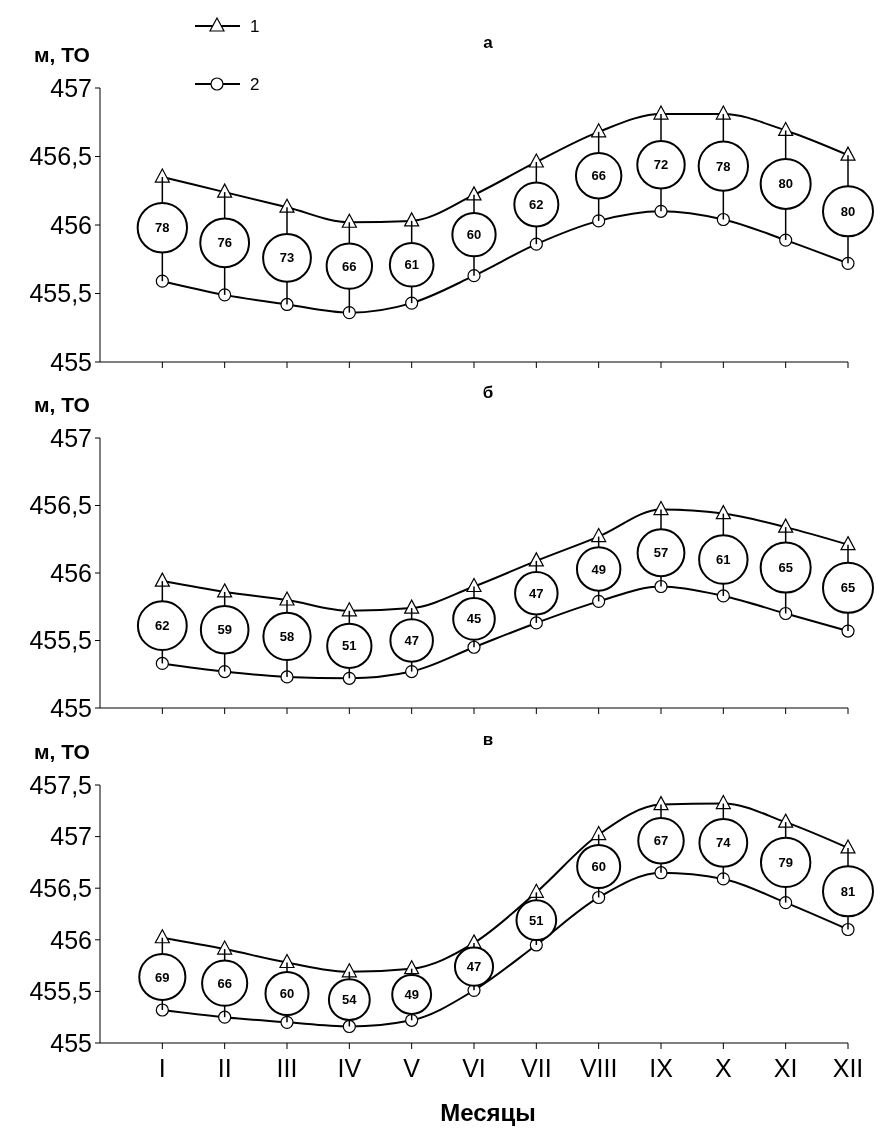 The width and height of the screenshot is (877, 1140). Describe the element at coordinates (723, 1068) in the screenshot. I see `x-tick-label: X` at that location.